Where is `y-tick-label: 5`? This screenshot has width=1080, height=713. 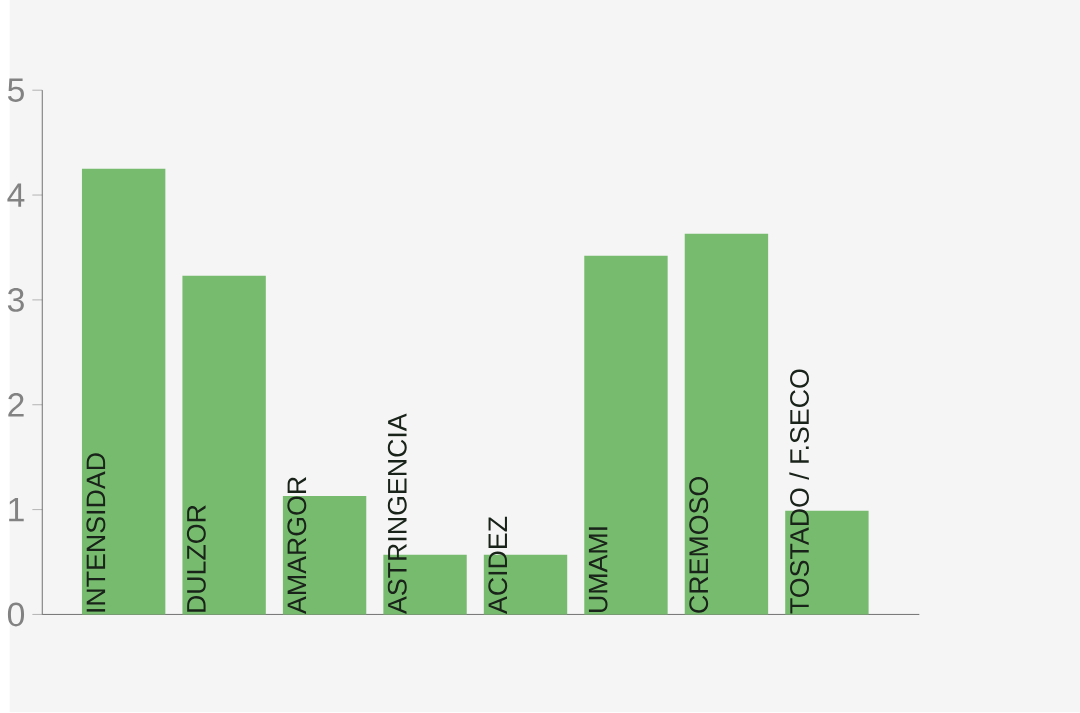
y-tick-label: 5 is located at coordinates (15, 90).